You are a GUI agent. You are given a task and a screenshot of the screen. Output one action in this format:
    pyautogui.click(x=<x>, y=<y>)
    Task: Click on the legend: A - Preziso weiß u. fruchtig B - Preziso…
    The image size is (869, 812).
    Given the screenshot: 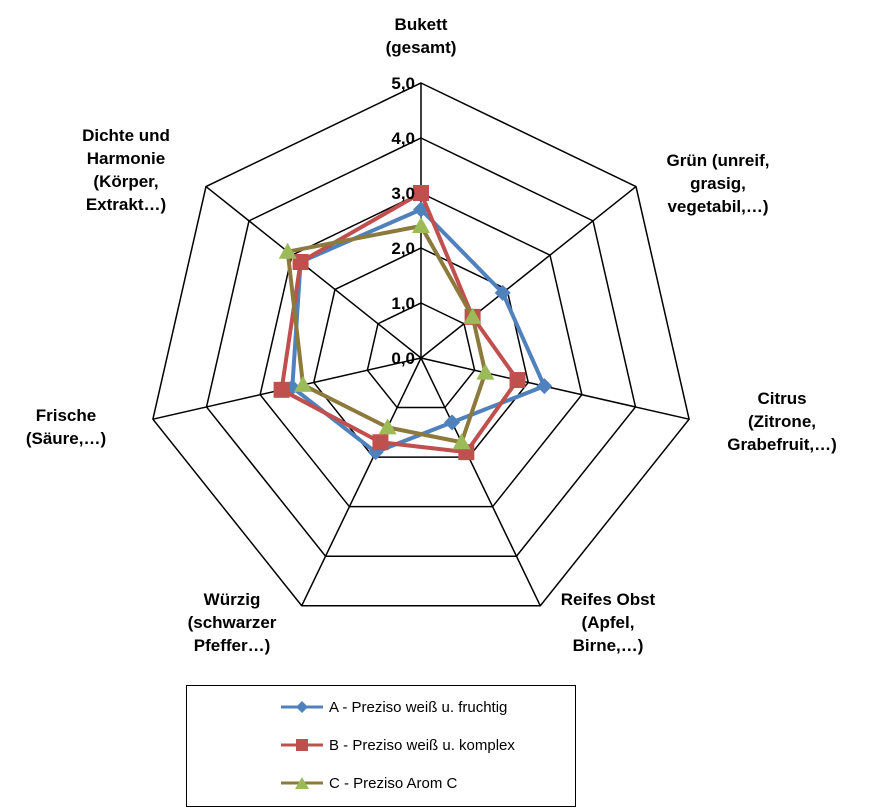 What is the action you would take?
    pyautogui.click(x=381, y=746)
    